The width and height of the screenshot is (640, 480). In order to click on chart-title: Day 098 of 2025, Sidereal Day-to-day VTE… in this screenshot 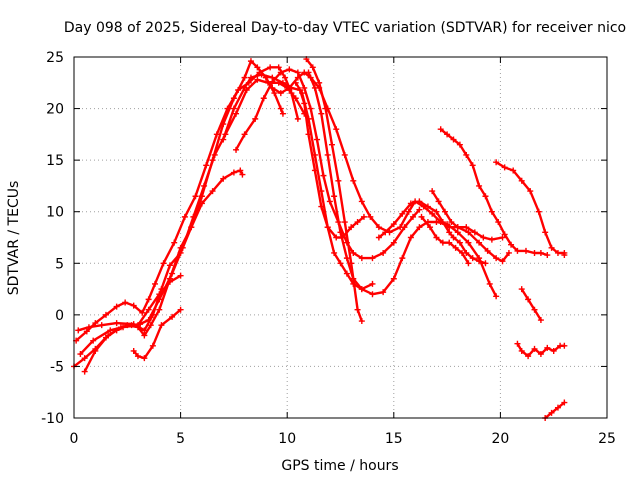, I will do `click(345, 28)`.